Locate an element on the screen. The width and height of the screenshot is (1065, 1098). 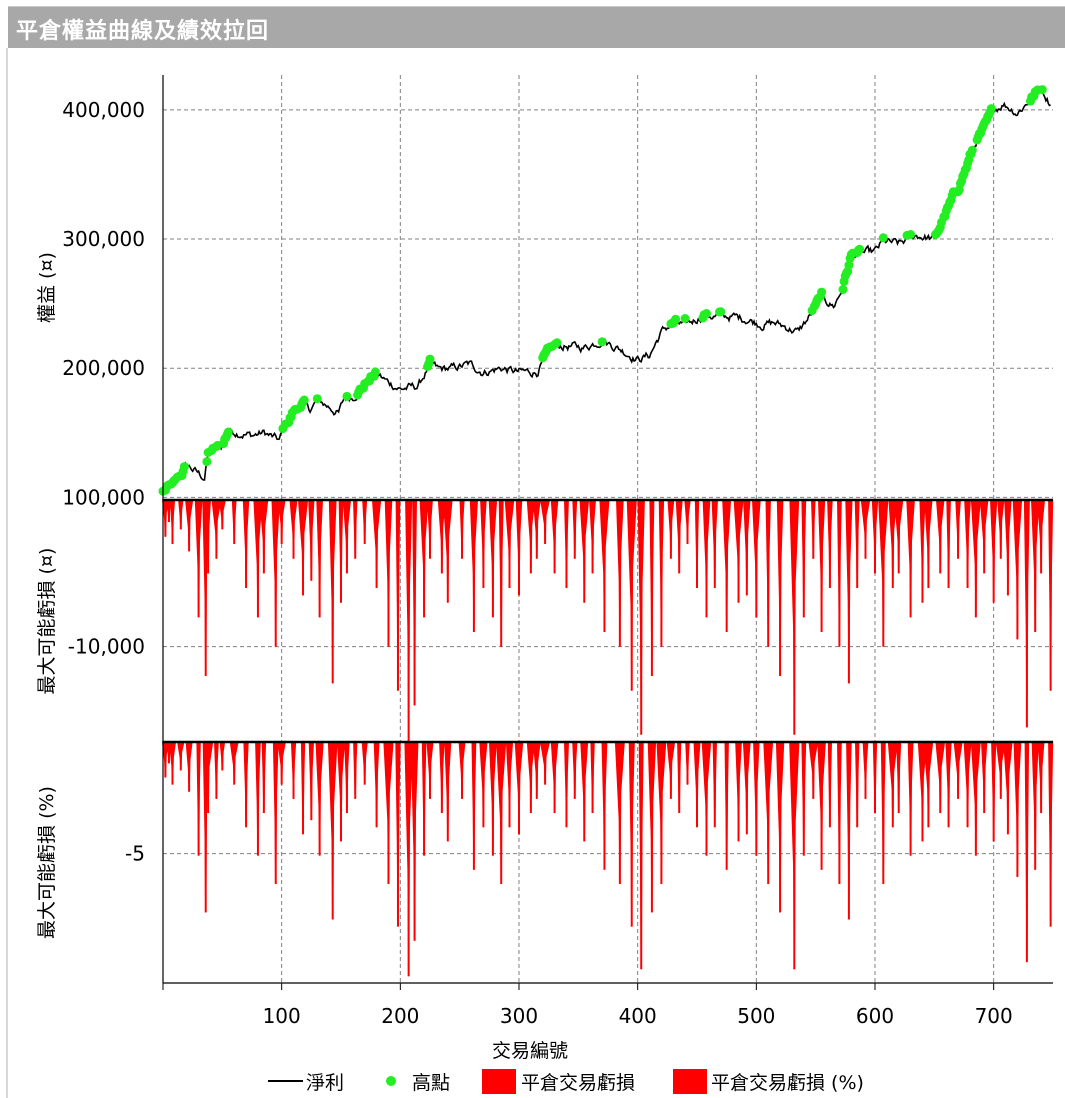
x-axis-label: 交易編號 is located at coordinates (530, 1051).